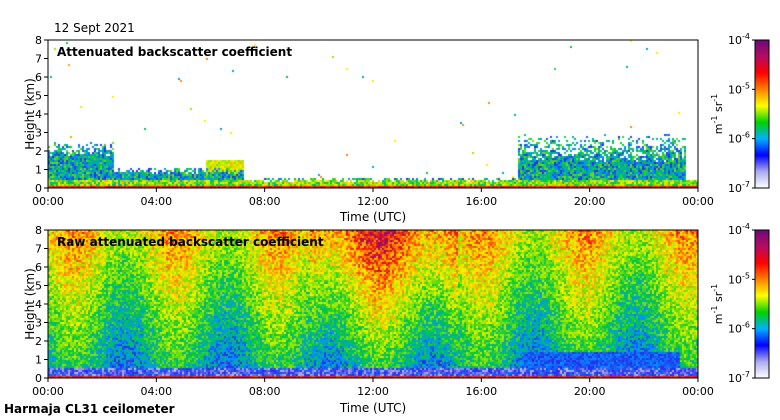  Describe the element at coordinates (174, 52) in the screenshot. I see `panel-title: Attenuated backscatter coefficient` at that location.